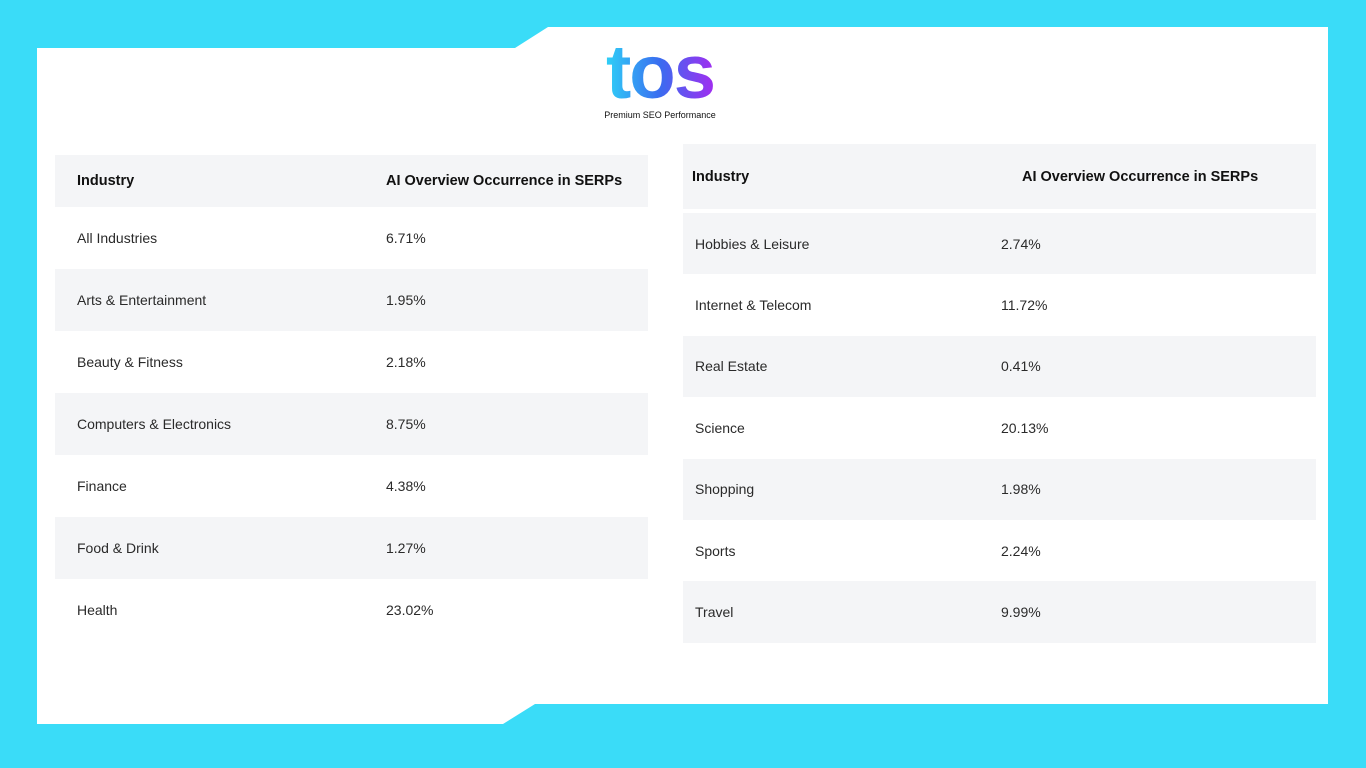  What do you see at coordinates (351, 300) in the screenshot?
I see `table-row: Arts & Entertainment 1.95%` at bounding box center [351, 300].